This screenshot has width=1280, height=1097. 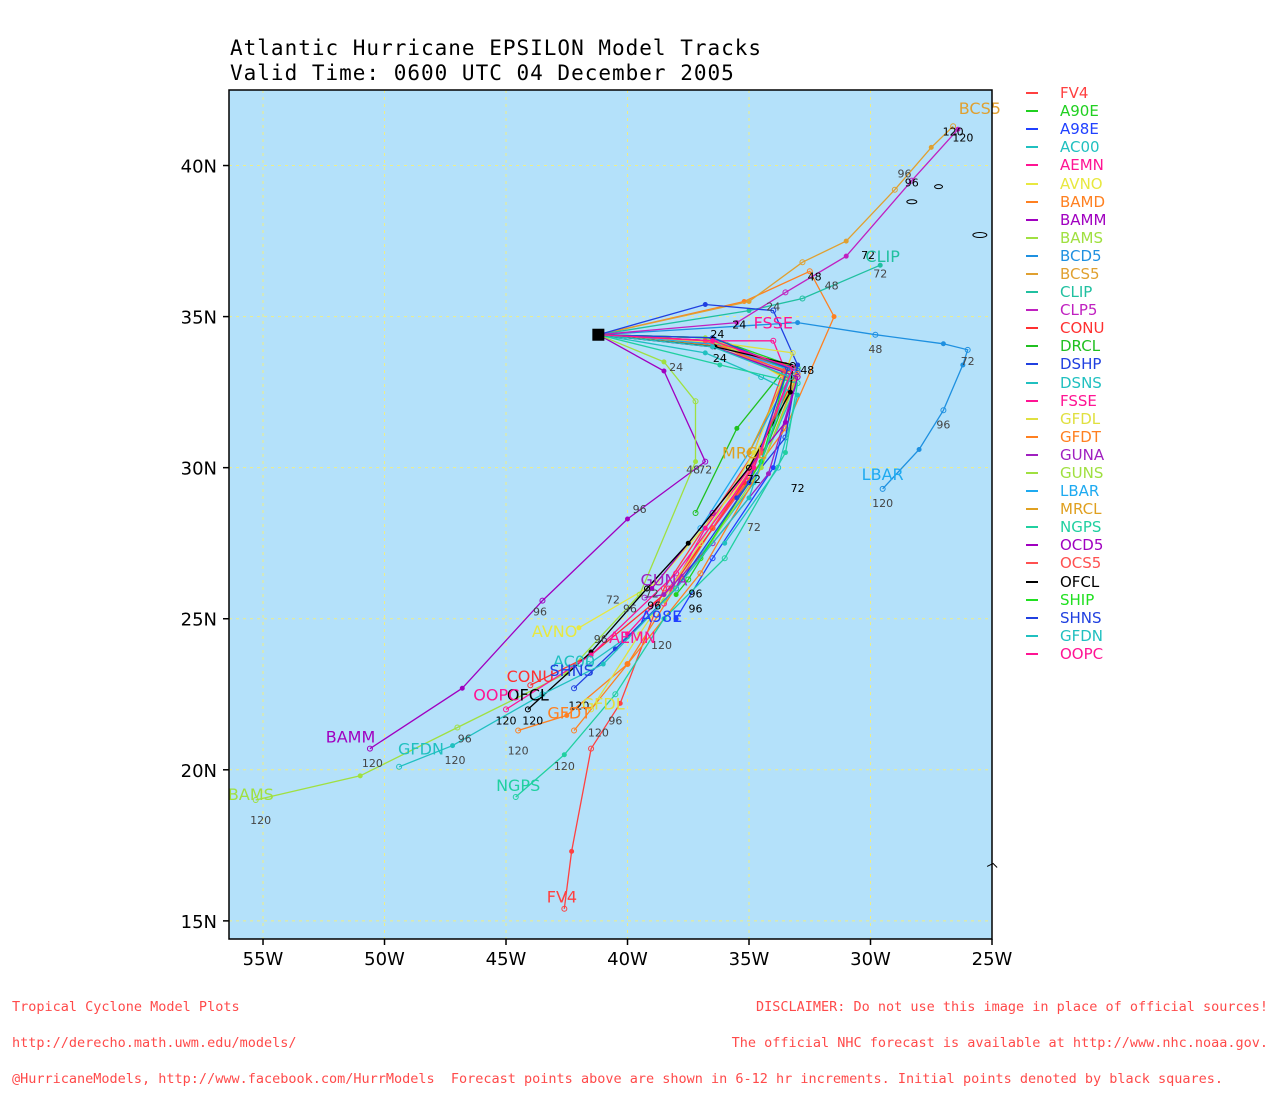 What do you see at coordinates (613, 600) in the screenshot?
I see `forecast-hour-label: 72` at bounding box center [613, 600].